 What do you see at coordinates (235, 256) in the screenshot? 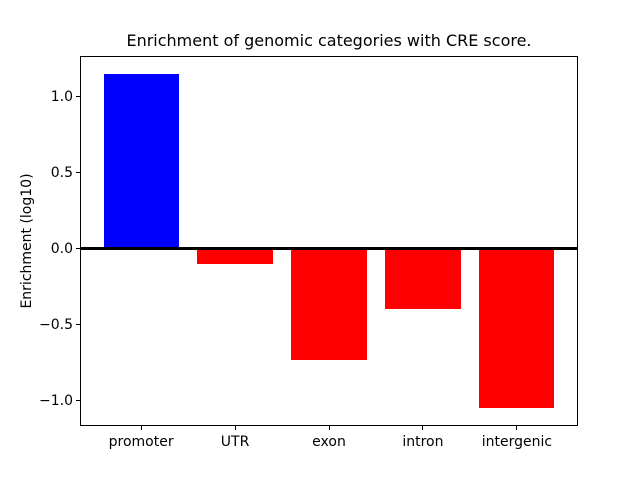
I see `bar-UTR` at bounding box center [235, 256].